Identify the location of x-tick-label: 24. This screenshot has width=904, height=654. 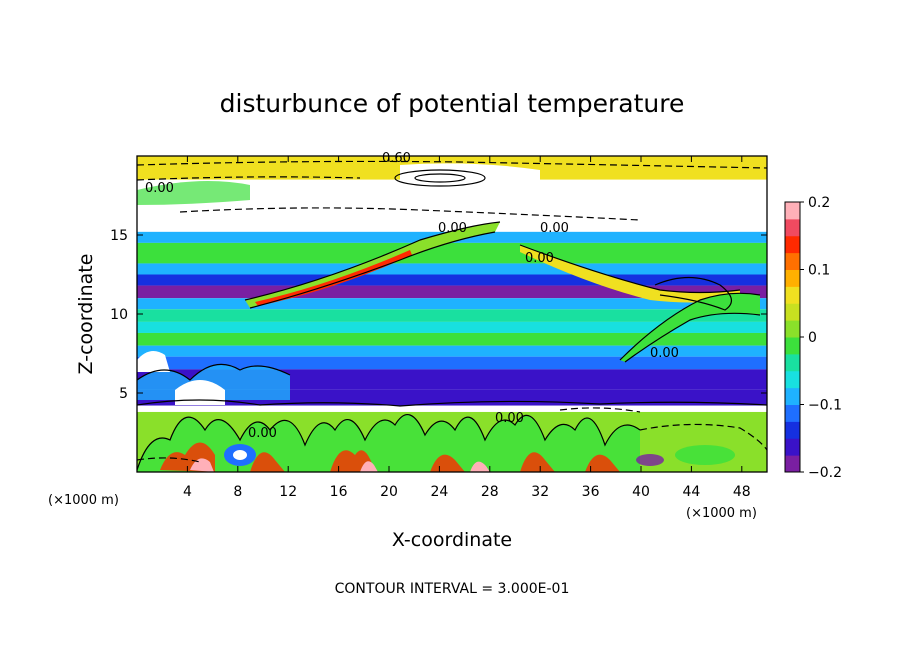
(439, 492).